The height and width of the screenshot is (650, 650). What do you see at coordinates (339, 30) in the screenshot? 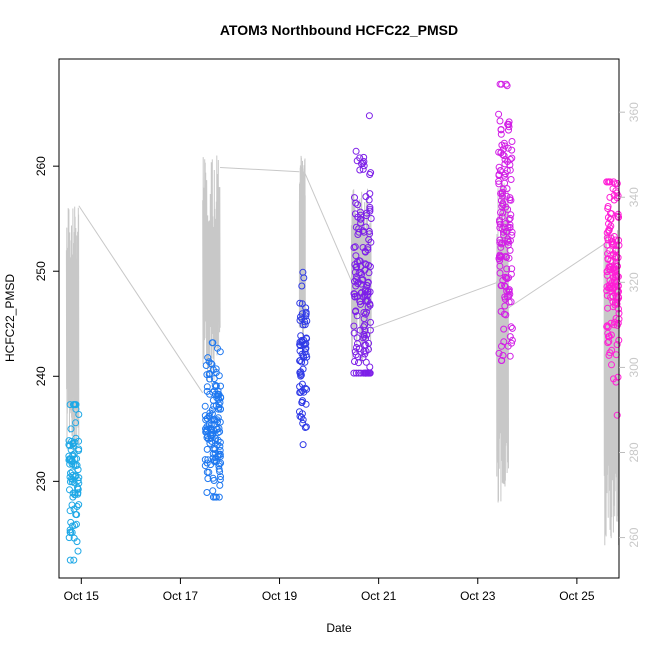
I see `chart-title: ATOM3 Northbound HCFC22_PMSD` at bounding box center [339, 30].